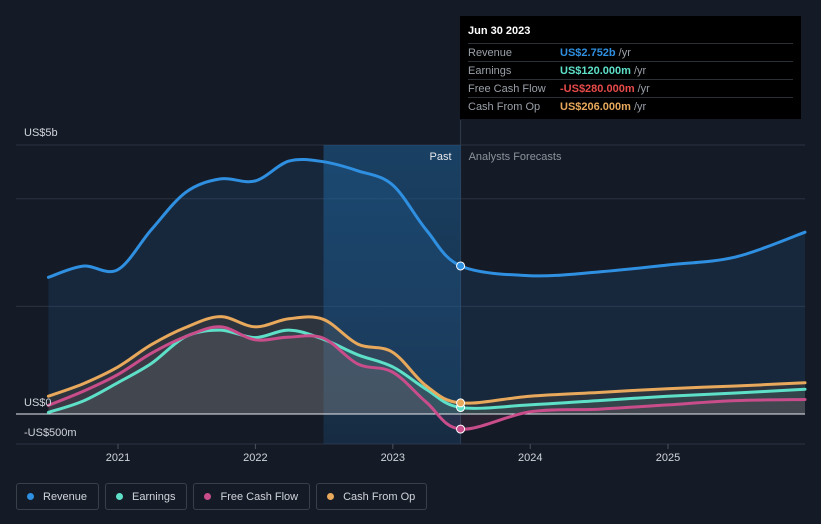  What do you see at coordinates (393, 458) in the screenshot?
I see `x-tick-label: 2023` at bounding box center [393, 458].